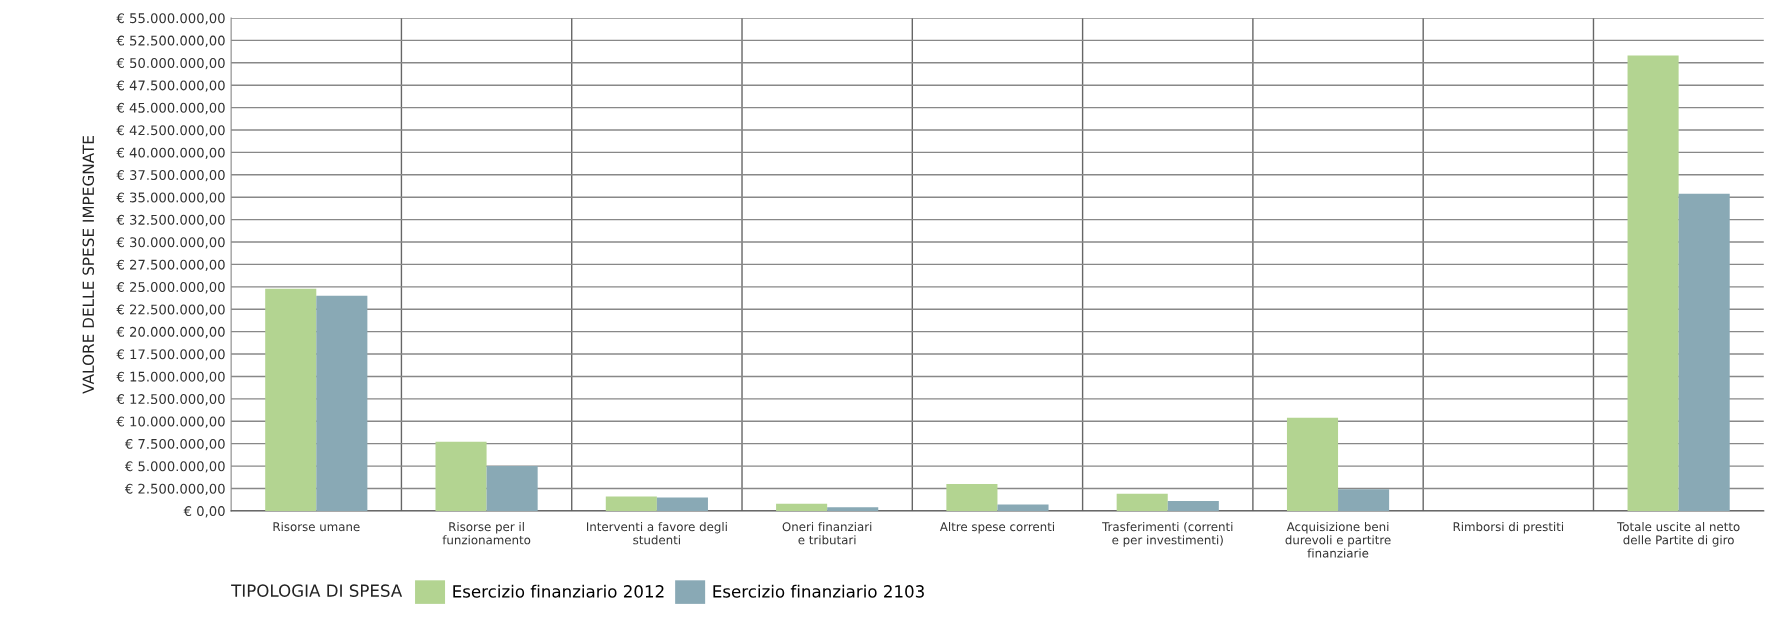  Describe the element at coordinates (1167, 534) in the screenshot. I see `x-tick-label: Trasferimenti (correnti e per investimenti)` at that location.